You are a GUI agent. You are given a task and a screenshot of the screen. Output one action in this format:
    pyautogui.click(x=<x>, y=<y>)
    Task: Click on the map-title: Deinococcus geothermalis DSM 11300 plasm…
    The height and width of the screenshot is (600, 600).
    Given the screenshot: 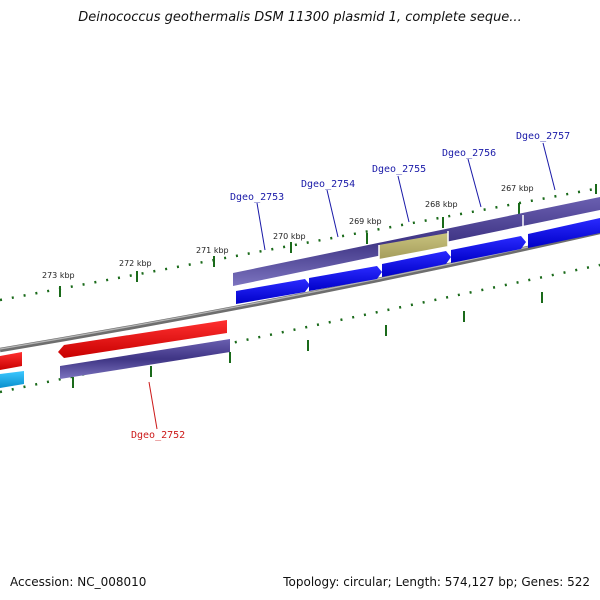 What is the action you would take?
    pyautogui.click(x=300, y=17)
    